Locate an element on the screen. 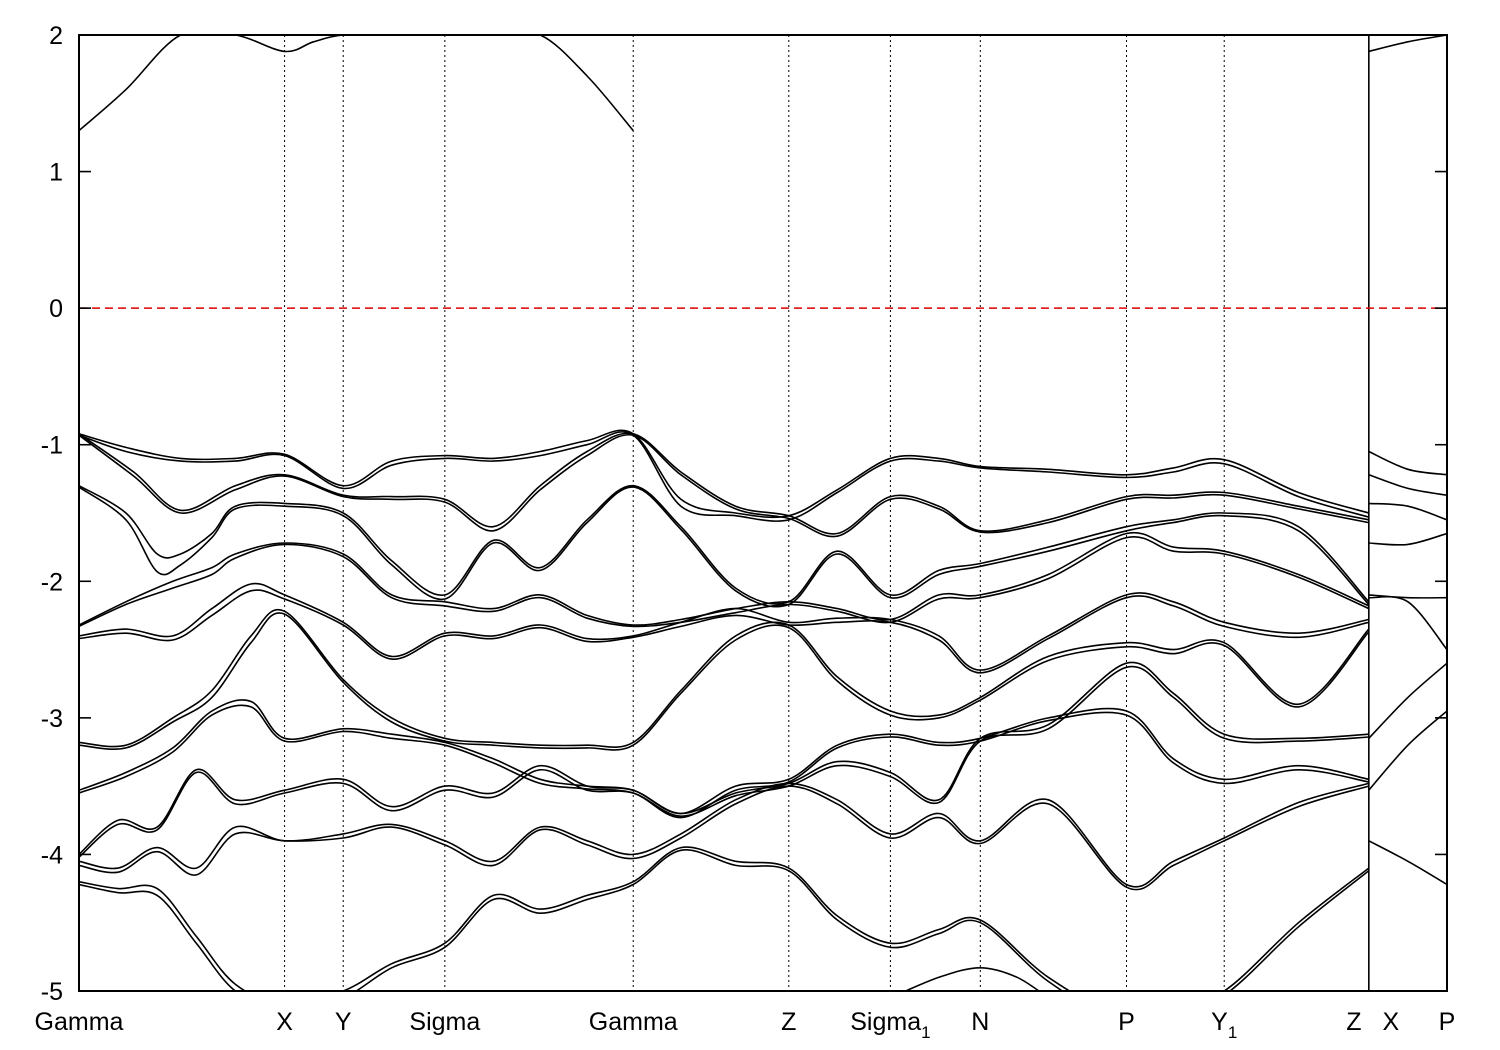  y-tick-label: 1 is located at coordinates (56, 173).